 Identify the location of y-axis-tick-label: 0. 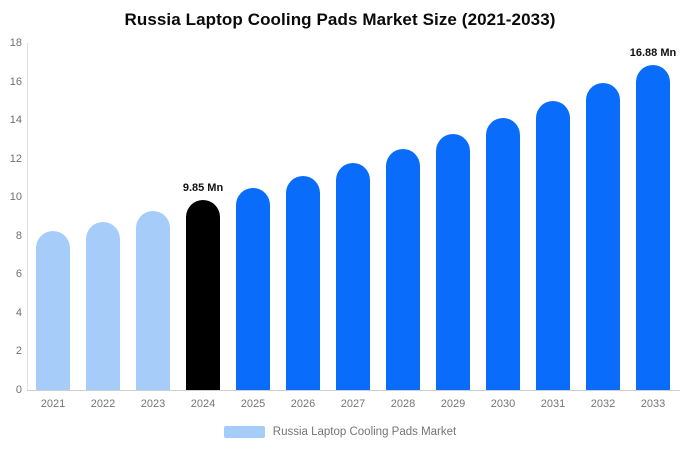
(18, 390).